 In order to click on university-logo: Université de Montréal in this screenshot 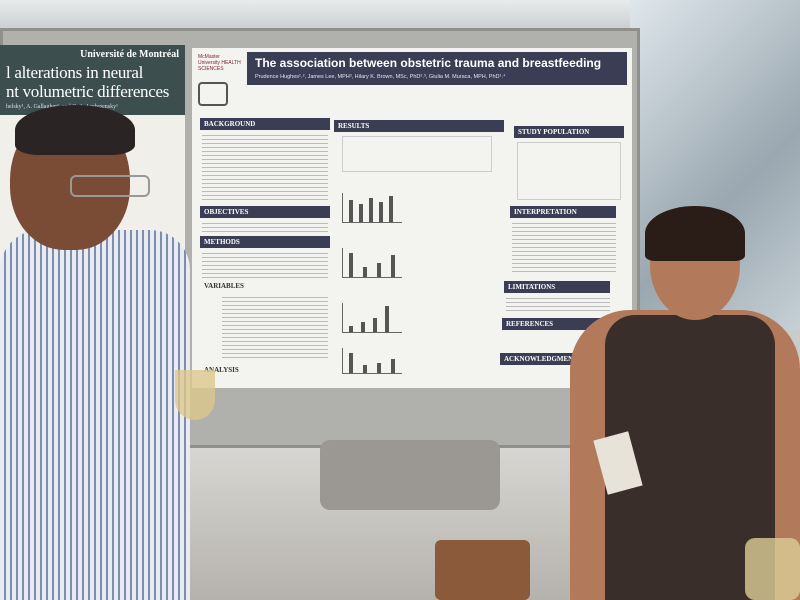, I will do `click(129, 54)`.